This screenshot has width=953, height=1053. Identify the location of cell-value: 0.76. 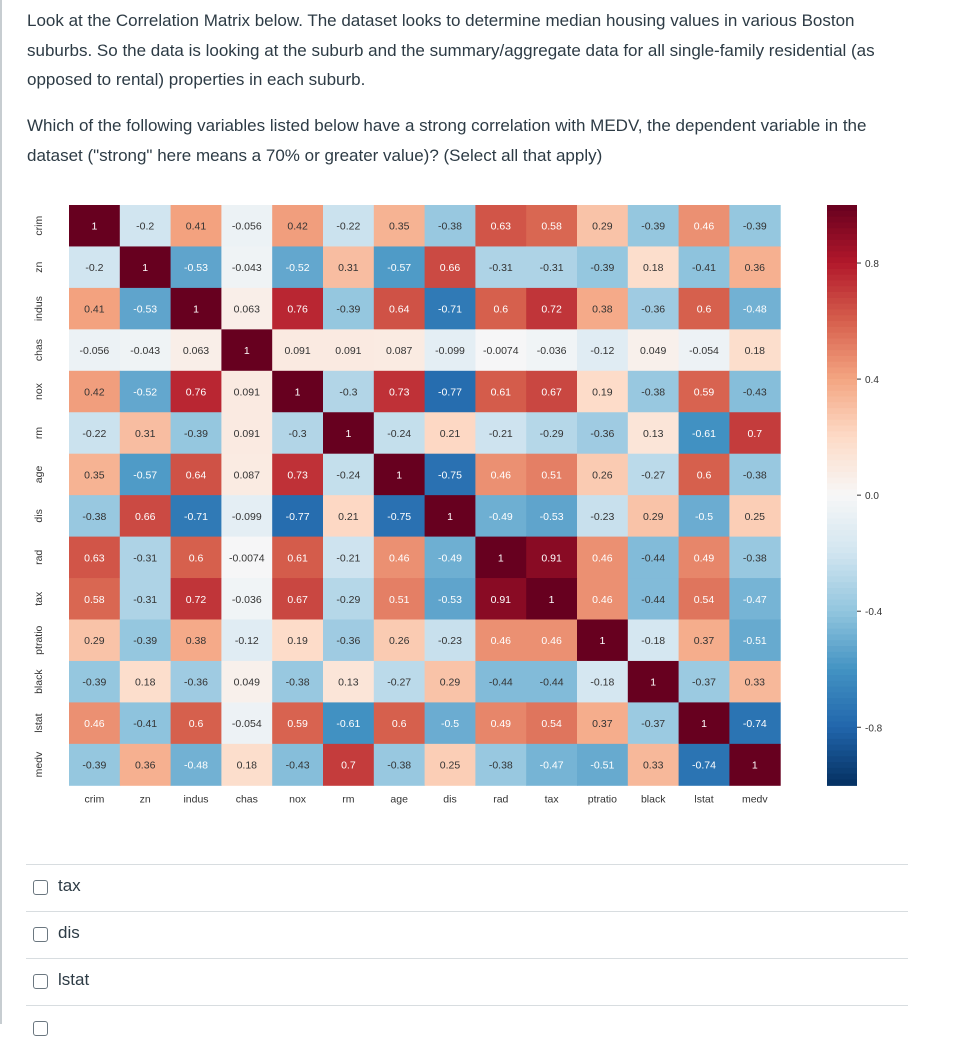
(196, 393).